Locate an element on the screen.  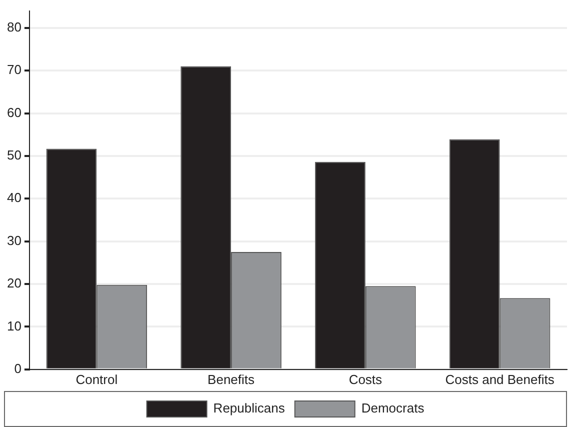
legend-label: Democrats is located at coordinates (393, 408).